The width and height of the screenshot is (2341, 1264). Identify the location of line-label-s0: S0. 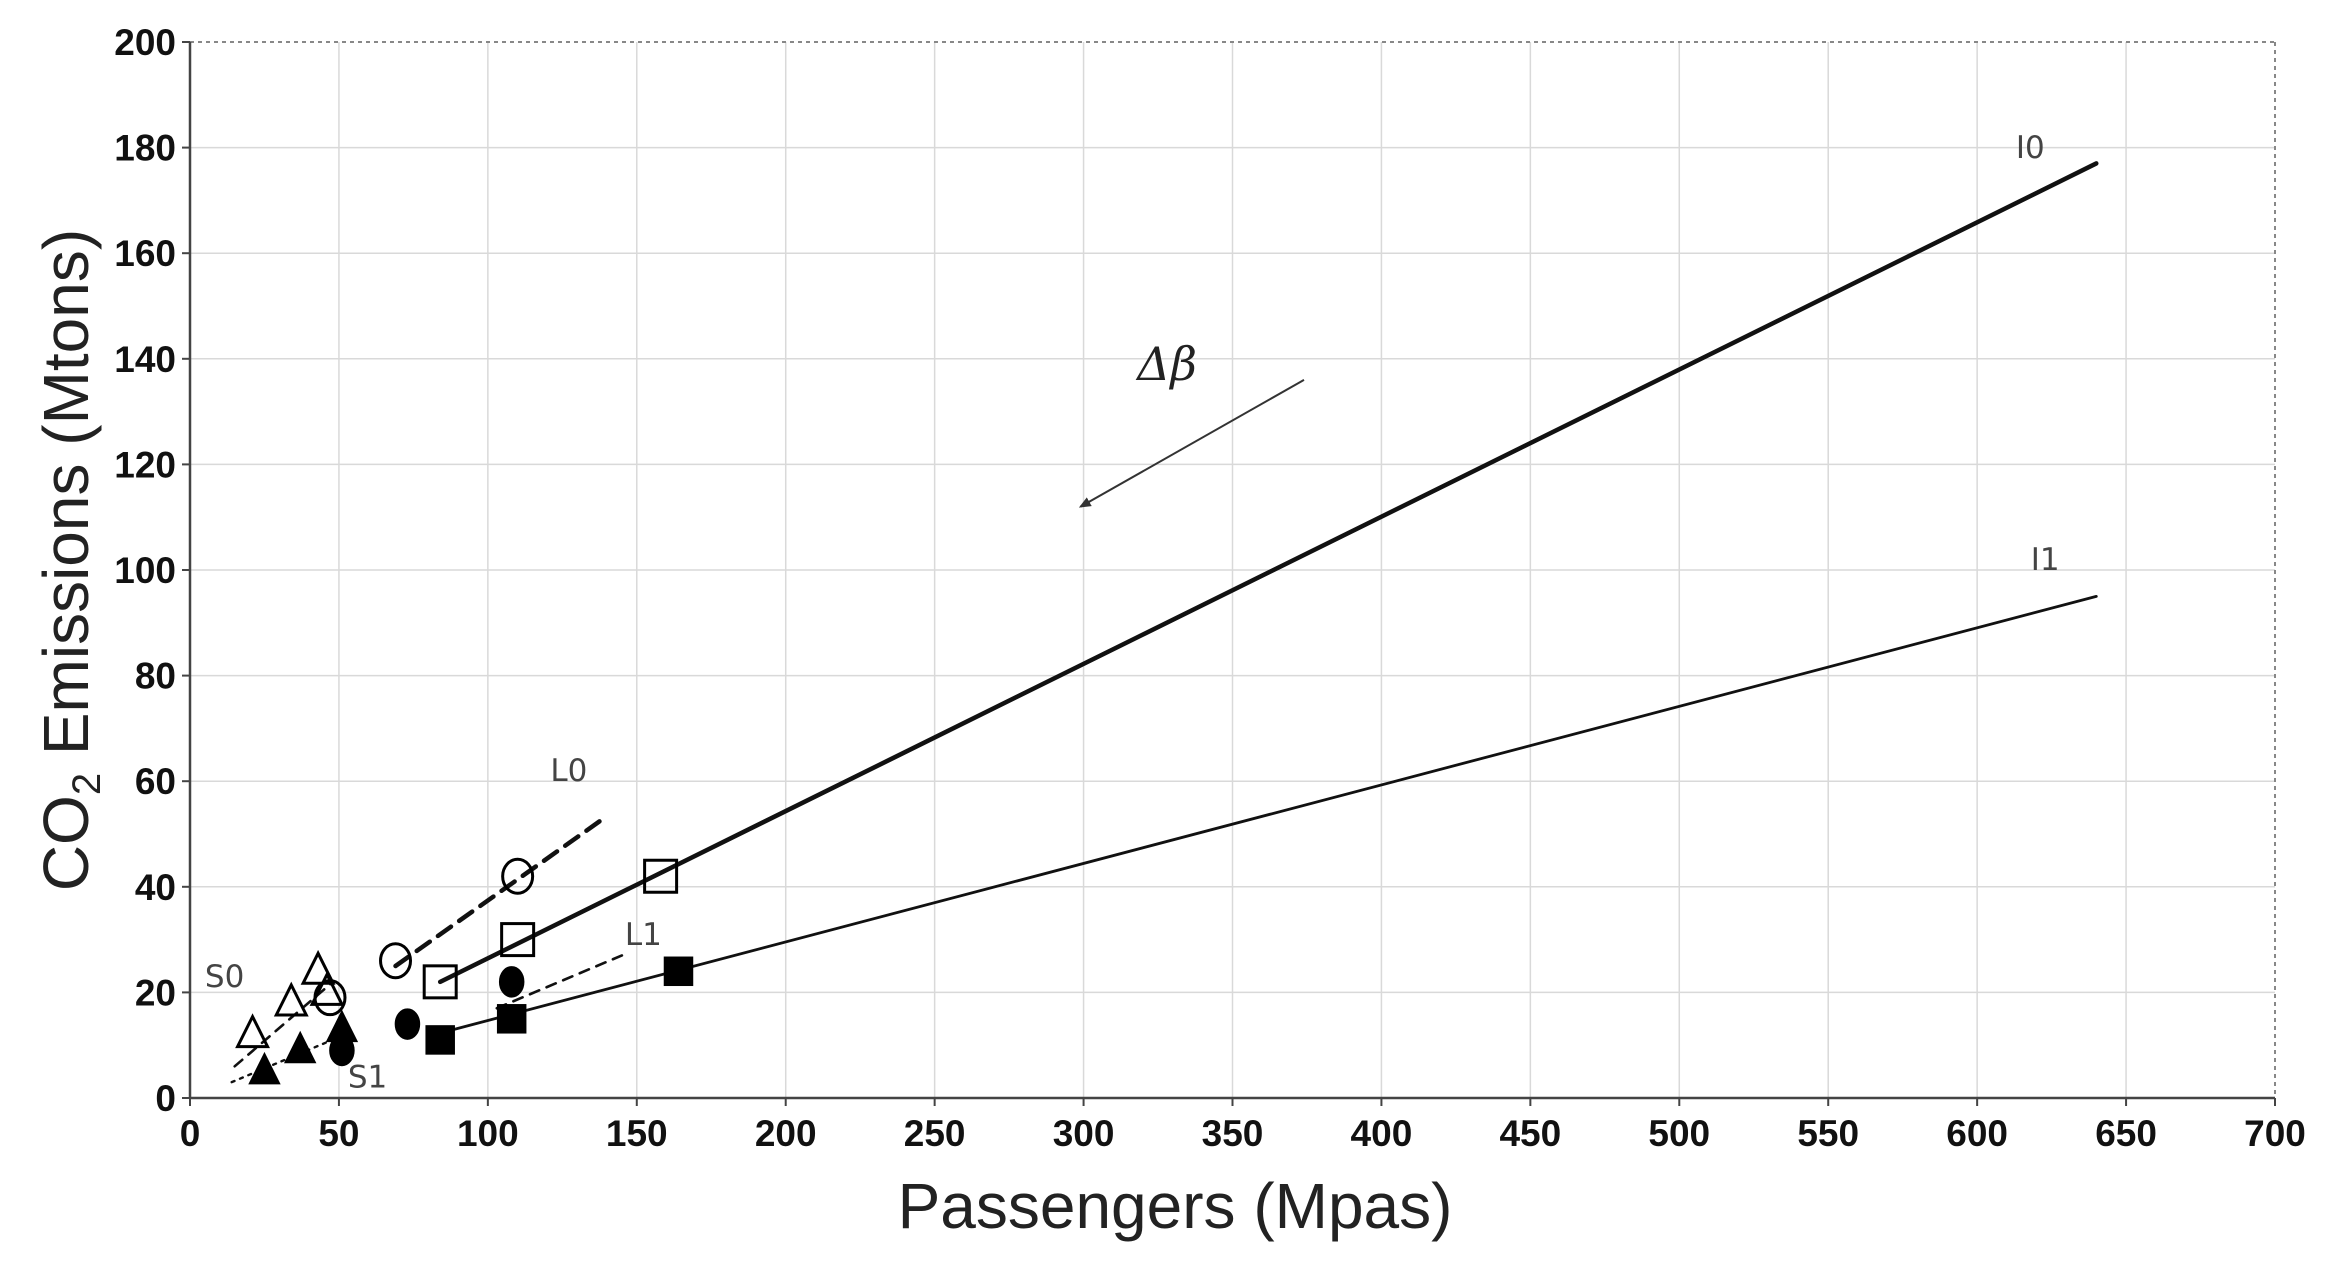
(224, 977).